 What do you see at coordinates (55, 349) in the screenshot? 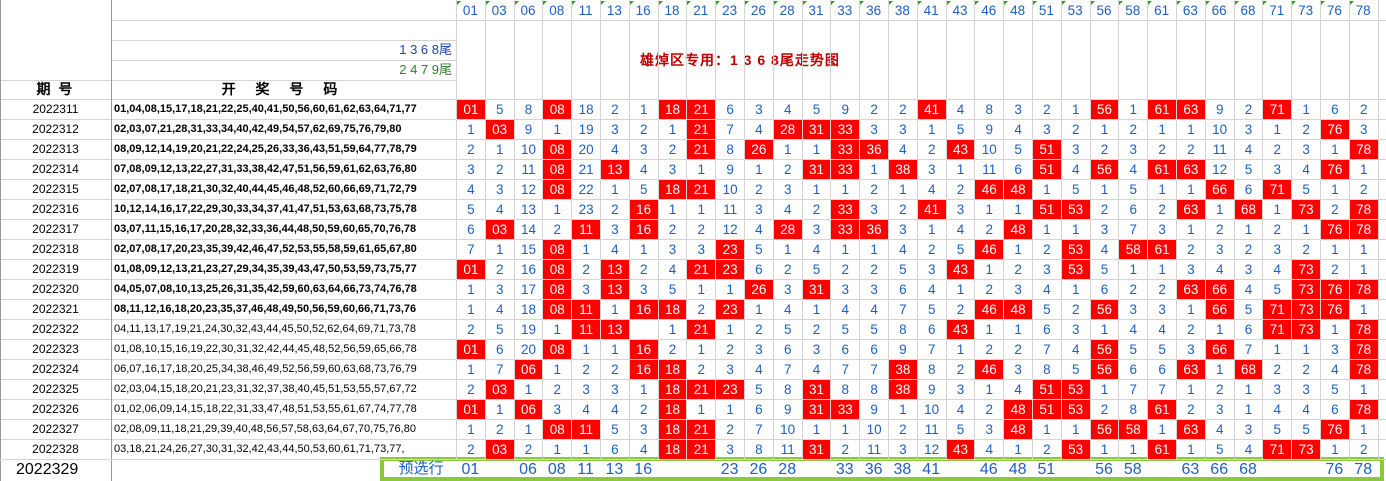
I see `period-cell: 2022323` at bounding box center [55, 349].